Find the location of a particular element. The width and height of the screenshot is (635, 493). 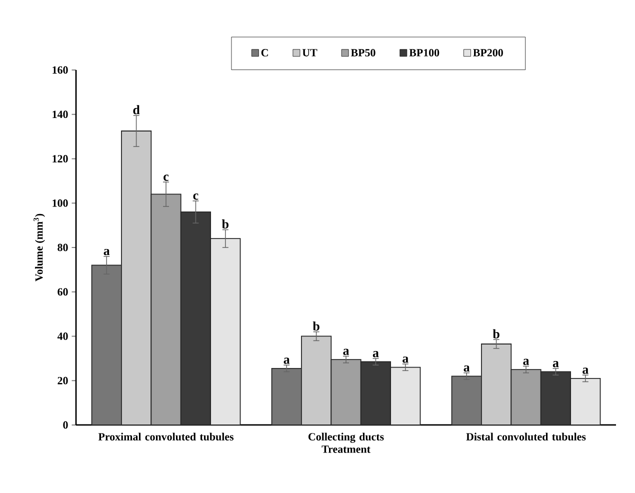

x-tick-label: Collecting ducts is located at coordinates (346, 437).